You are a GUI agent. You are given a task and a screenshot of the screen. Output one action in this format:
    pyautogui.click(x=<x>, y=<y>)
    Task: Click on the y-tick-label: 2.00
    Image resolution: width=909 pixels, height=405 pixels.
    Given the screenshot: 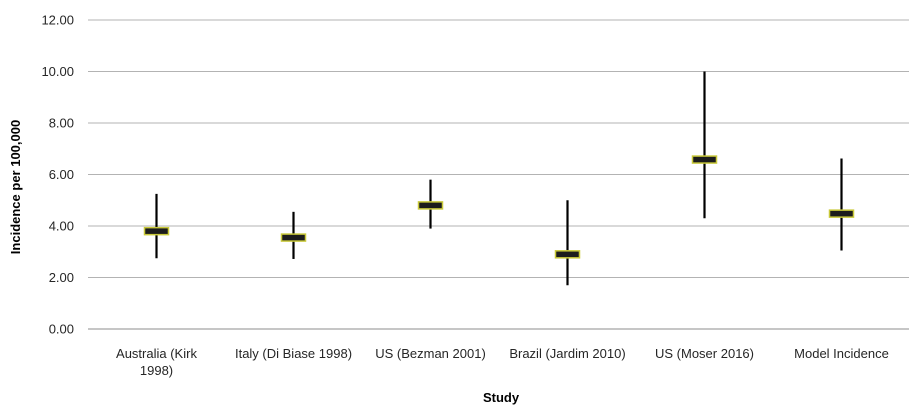 What is the action you would take?
    pyautogui.click(x=61, y=277)
    